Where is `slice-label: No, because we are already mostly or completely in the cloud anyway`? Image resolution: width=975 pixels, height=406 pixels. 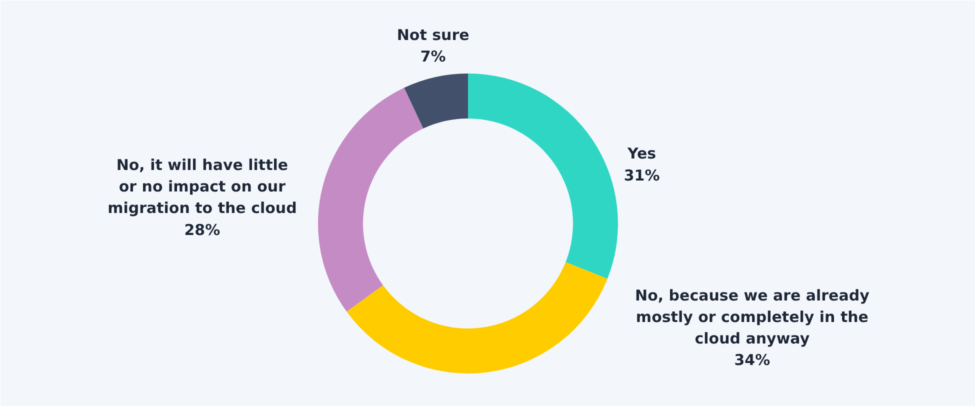 slice-label: No, because we are already mostly or completely in the cloud anyway is located at coordinates (752, 317).